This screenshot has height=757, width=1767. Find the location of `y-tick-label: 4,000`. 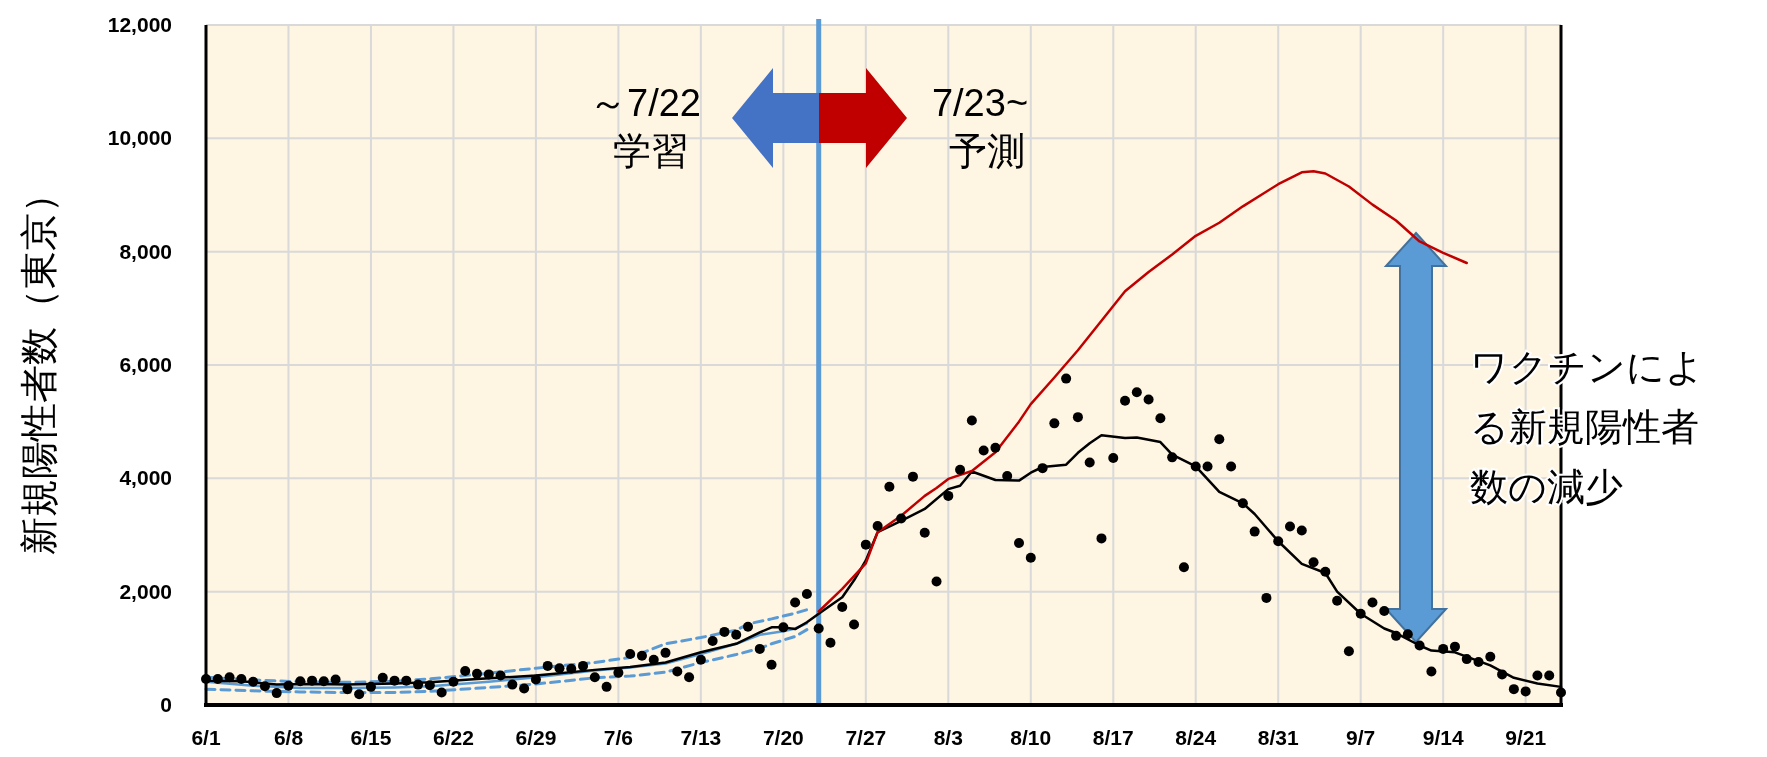

y-tick-label: 4,000 is located at coordinates (145, 478).